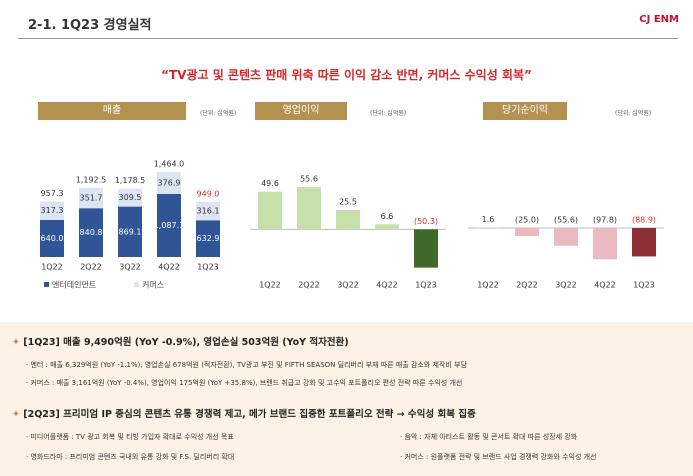  What do you see at coordinates (605, 220) in the screenshot?
I see `value-label: (97.8)` at bounding box center [605, 220].